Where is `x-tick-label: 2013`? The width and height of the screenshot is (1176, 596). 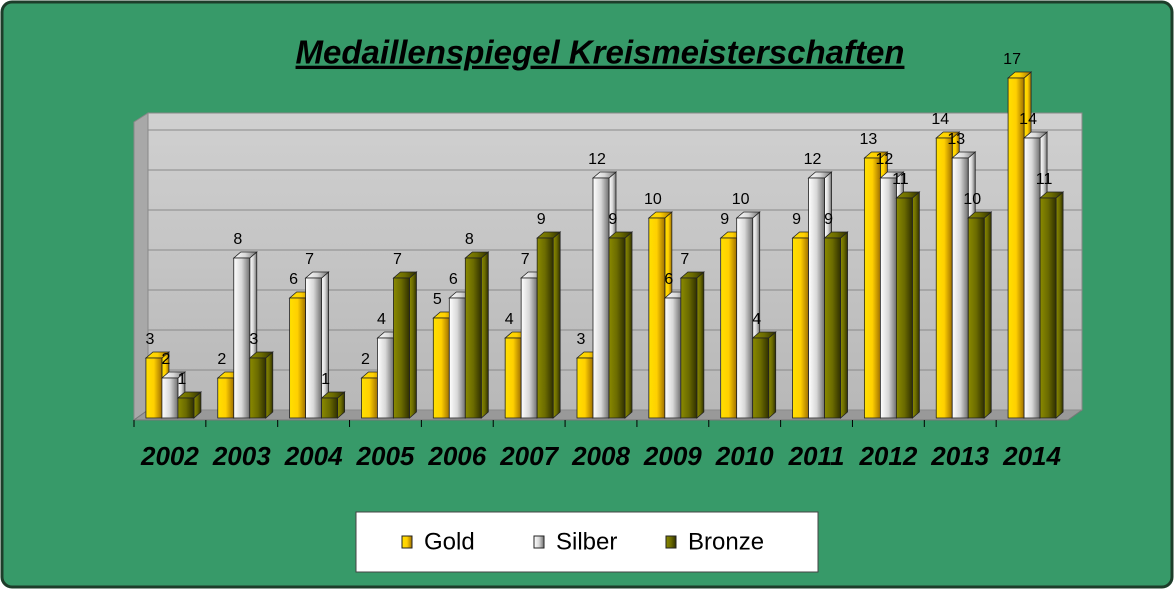 x-tick-label: 2013 is located at coordinates (959, 456).